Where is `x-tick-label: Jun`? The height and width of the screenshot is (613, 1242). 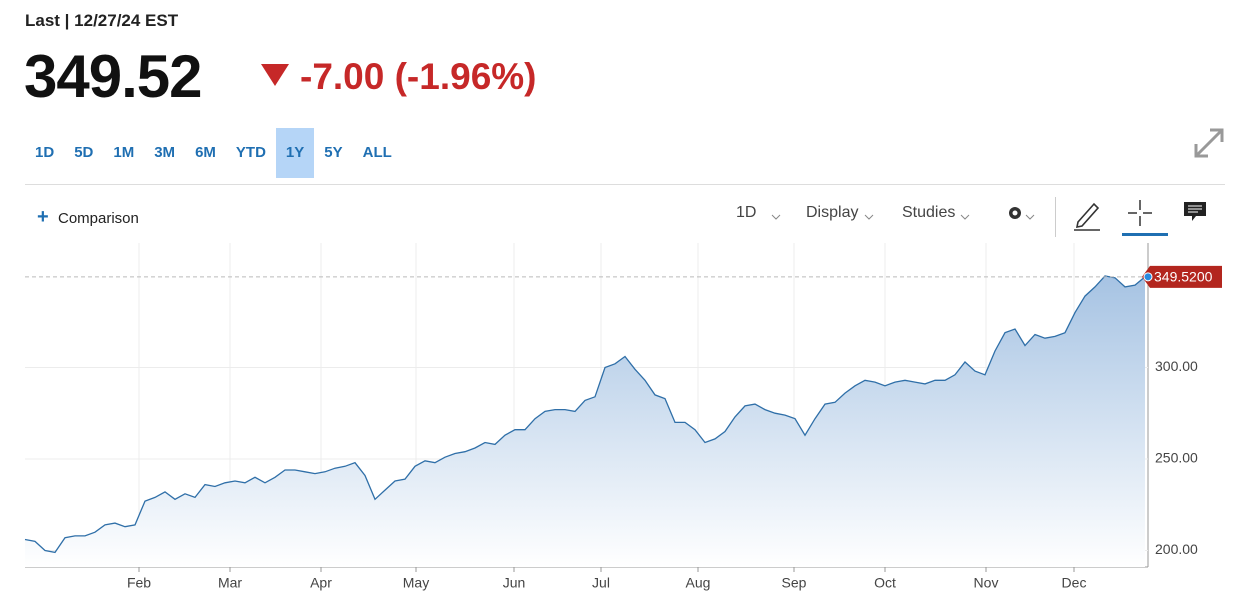 x-tick-label: Jun is located at coordinates (514, 583).